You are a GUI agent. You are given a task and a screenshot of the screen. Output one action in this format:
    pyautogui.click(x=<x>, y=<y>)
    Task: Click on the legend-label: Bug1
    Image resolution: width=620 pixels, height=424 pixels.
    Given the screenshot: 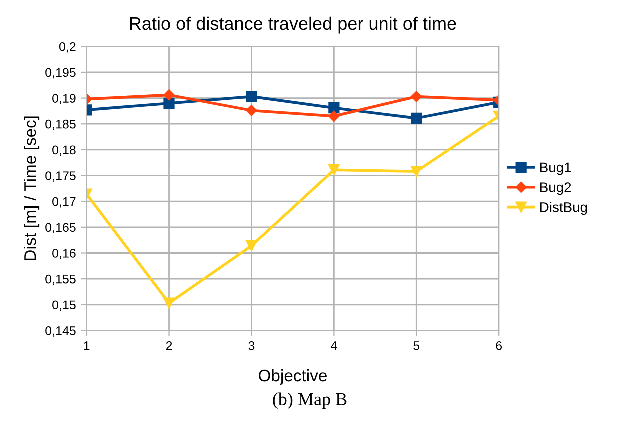 What is the action you would take?
    pyautogui.click(x=556, y=169)
    